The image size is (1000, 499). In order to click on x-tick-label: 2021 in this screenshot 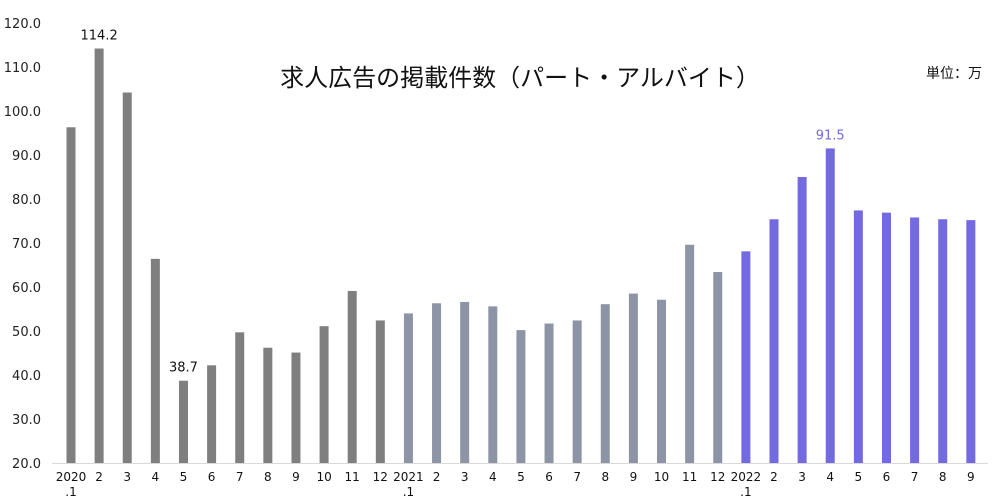, I will do `click(408, 477)`.